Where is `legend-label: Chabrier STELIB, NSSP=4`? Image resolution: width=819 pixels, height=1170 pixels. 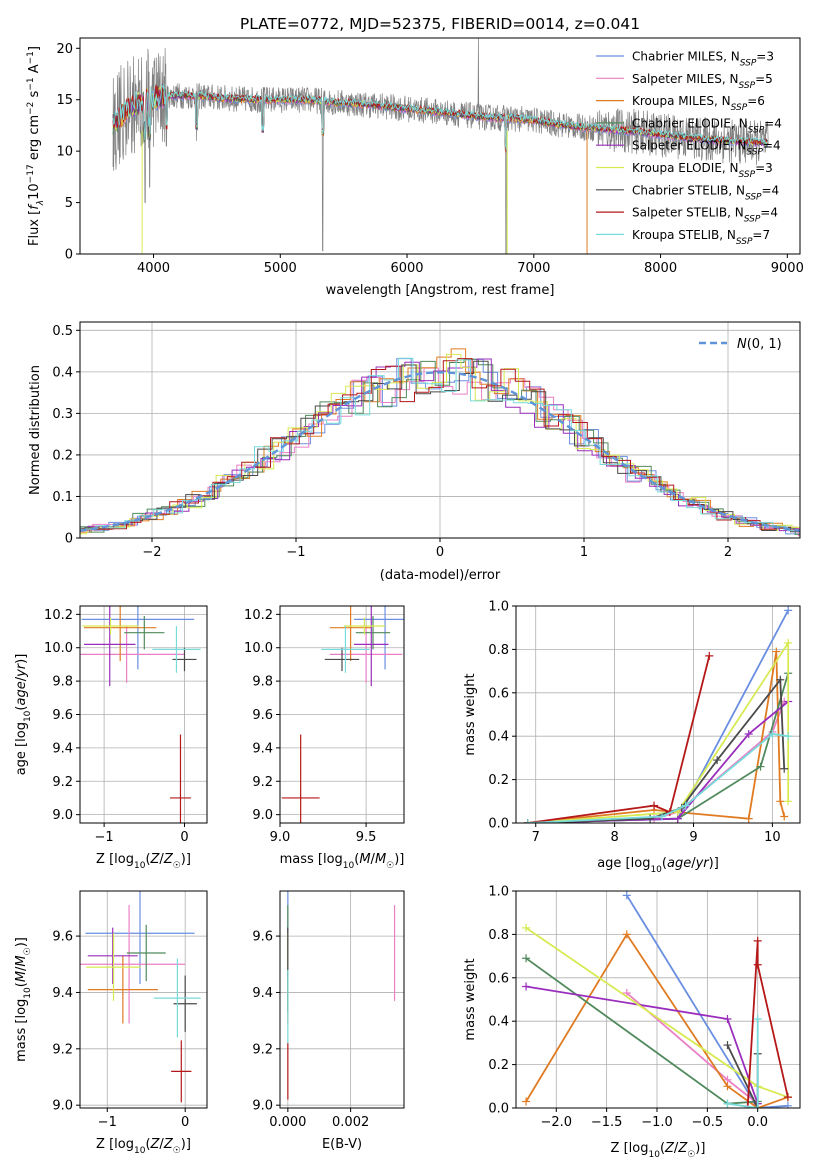
legend-label: Chabrier STELIB, NSSP=4 is located at coordinates (705, 192).